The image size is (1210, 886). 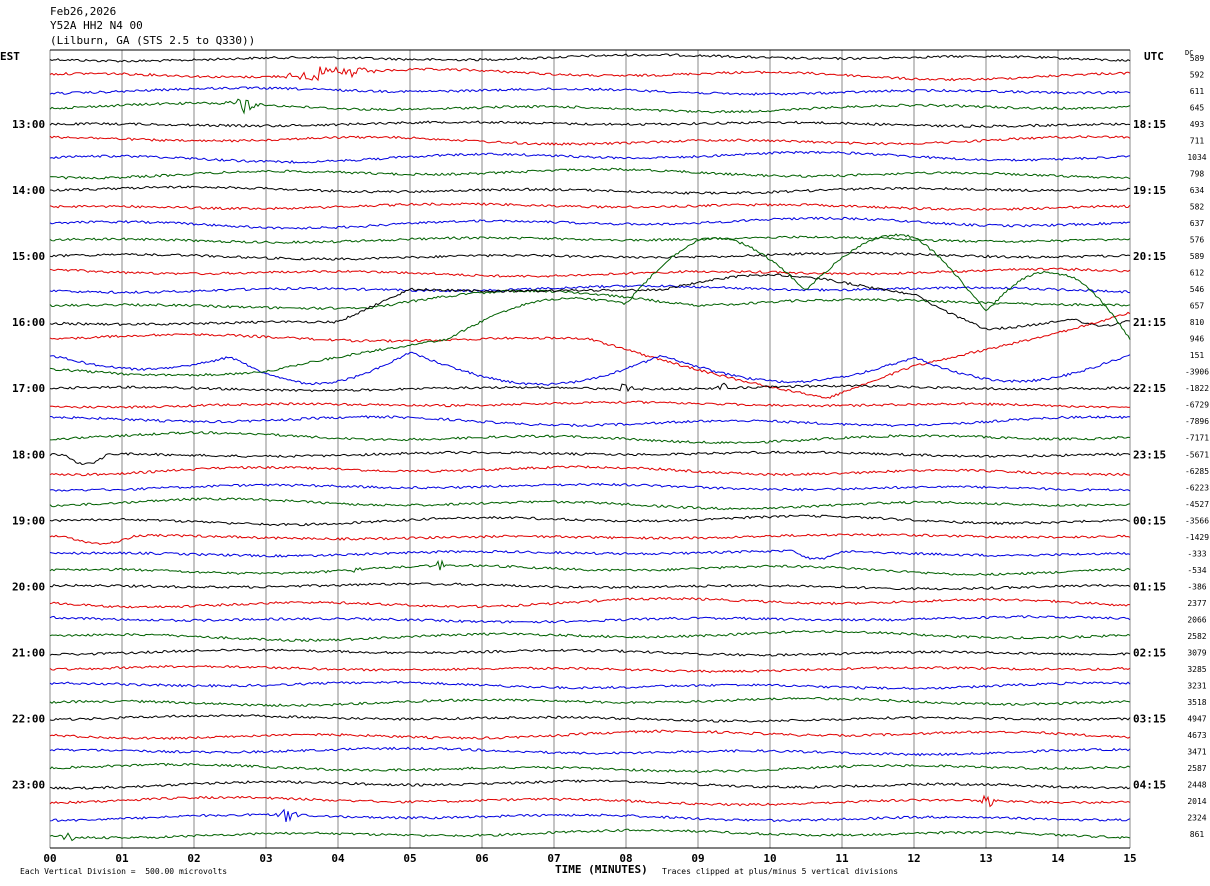 What do you see at coordinates (601, 869) in the screenshot?
I see `x-axis-title: TIME (MINUTES)` at bounding box center [601, 869].